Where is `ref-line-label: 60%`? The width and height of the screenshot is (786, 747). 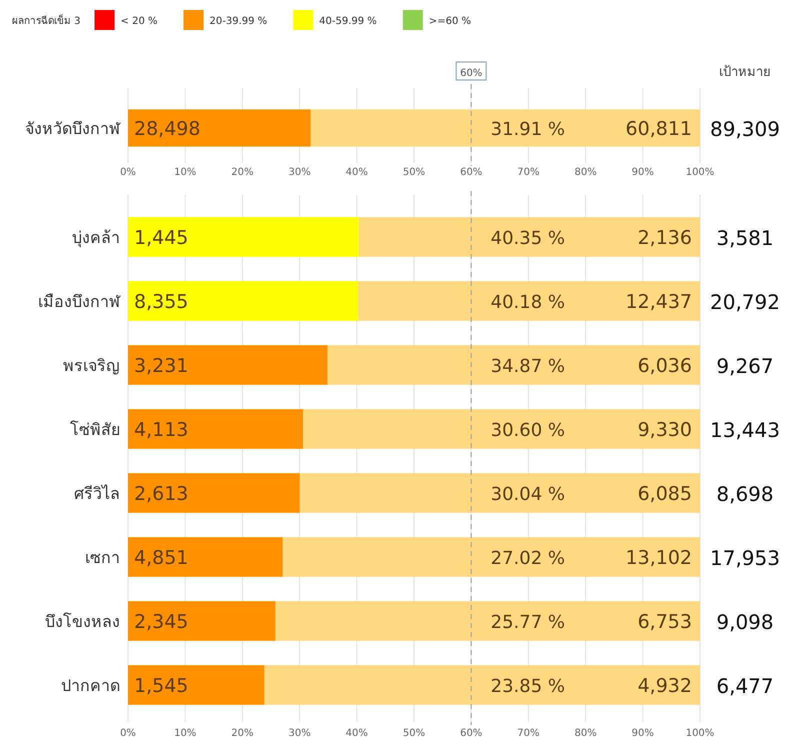
ref-line-label: 60% is located at coordinates (471, 73).